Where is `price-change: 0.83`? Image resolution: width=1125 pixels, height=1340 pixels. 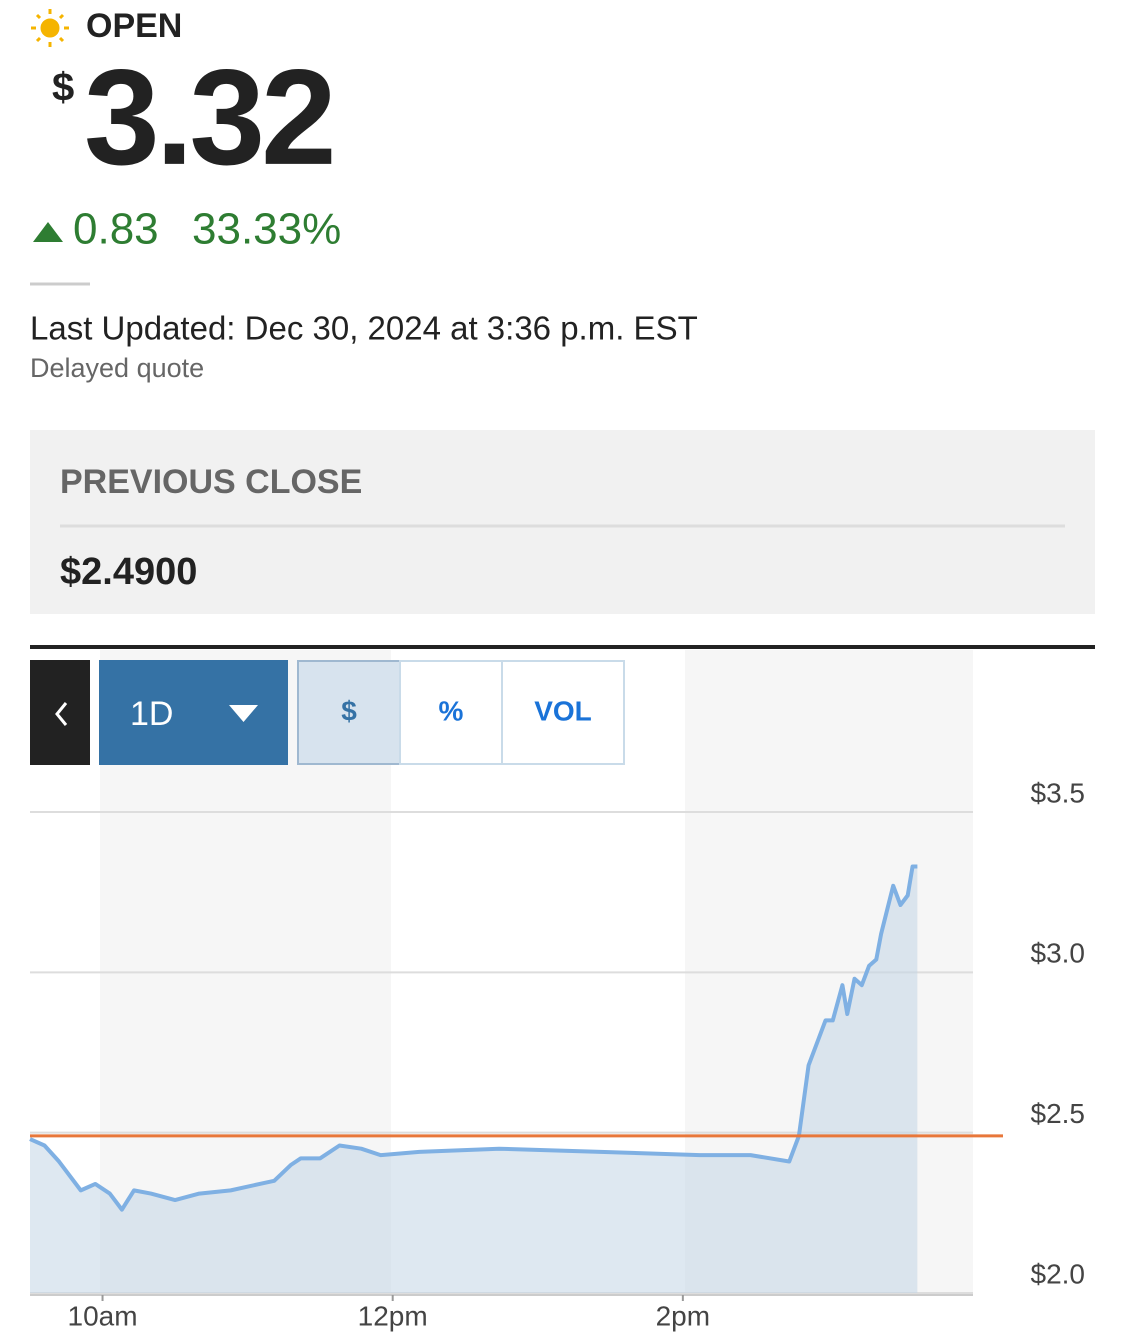
price-change: 0.83 is located at coordinates (116, 229).